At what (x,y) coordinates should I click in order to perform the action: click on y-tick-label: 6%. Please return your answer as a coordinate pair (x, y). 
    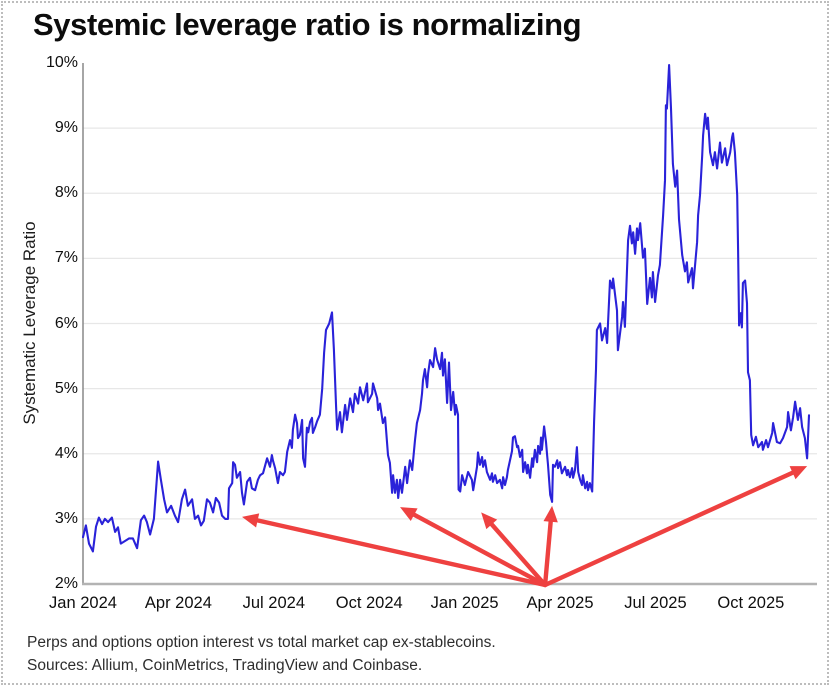
    Looking at the image, I should click on (66, 323).